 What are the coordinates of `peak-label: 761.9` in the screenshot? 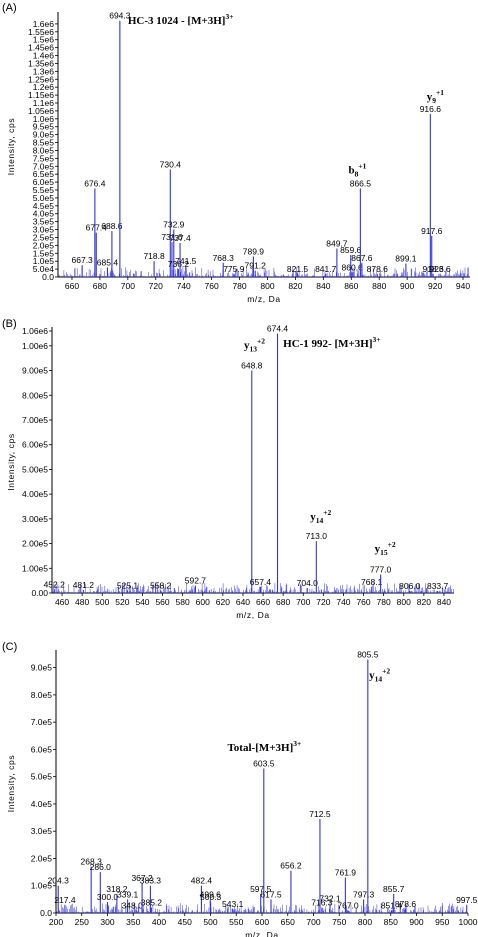 It's located at (346, 873).